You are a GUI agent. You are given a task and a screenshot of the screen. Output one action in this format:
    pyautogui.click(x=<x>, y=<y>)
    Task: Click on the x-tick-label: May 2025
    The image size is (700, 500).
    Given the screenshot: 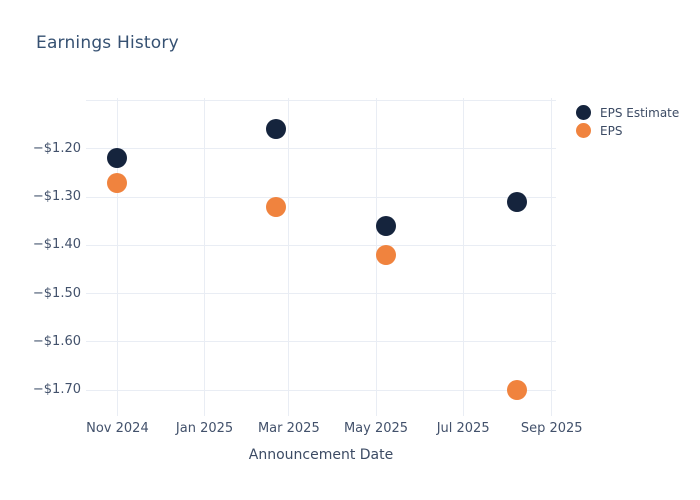 What is the action you would take?
    pyautogui.click(x=376, y=428)
    